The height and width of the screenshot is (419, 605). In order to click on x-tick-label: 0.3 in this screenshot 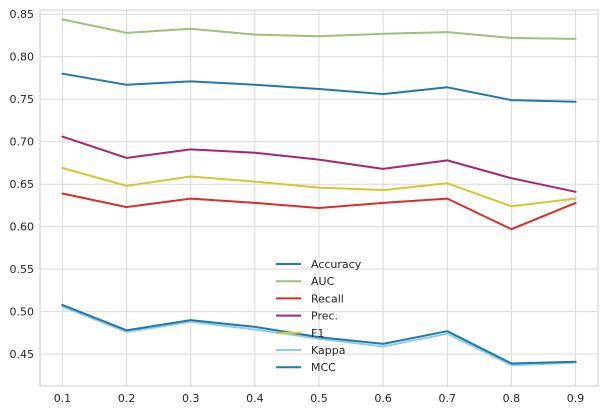, I will do `click(191, 398)`.